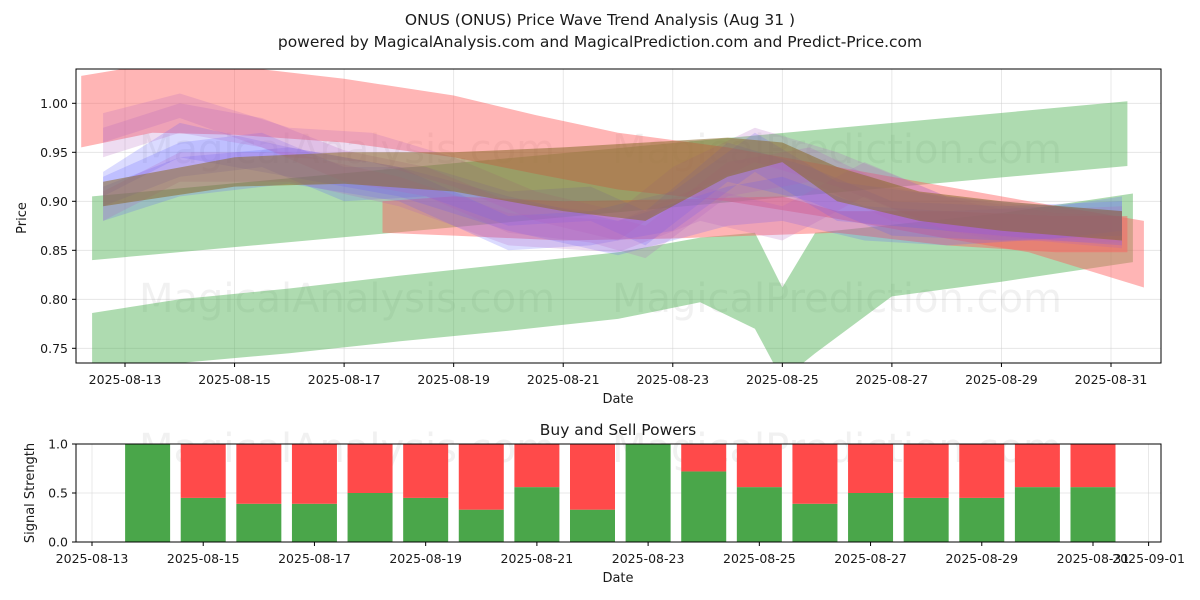 This screenshot has height=600, width=1200. What do you see at coordinates (537, 558) in the screenshot?
I see `power-x-tick-label: 2025-08-21` at bounding box center [537, 558].